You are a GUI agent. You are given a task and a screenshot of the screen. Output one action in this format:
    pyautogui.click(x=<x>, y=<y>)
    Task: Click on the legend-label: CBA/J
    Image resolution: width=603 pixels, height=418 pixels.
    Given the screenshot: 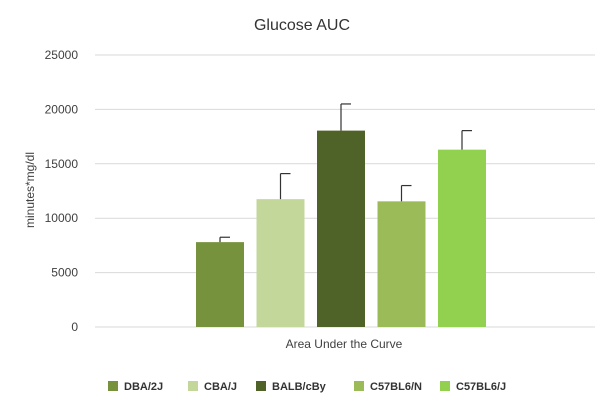 What is the action you would take?
    pyautogui.click(x=220, y=387)
    